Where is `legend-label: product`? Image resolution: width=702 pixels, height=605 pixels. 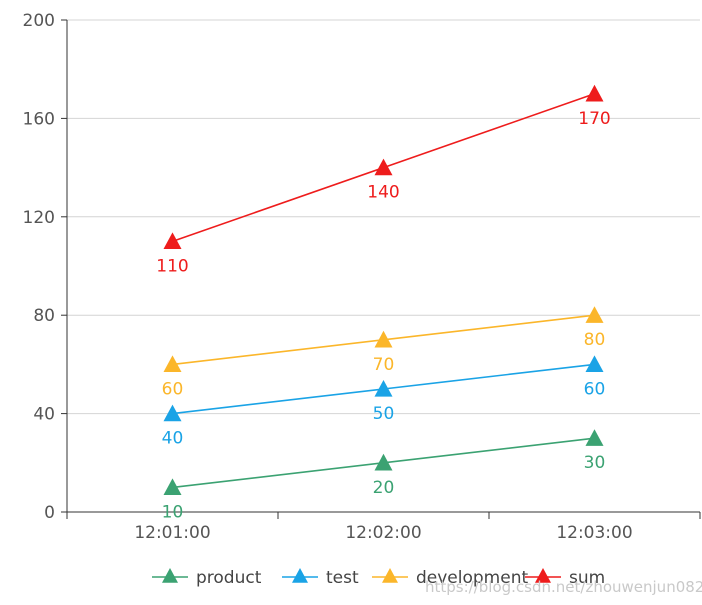 legend-label: product is located at coordinates (229, 578).